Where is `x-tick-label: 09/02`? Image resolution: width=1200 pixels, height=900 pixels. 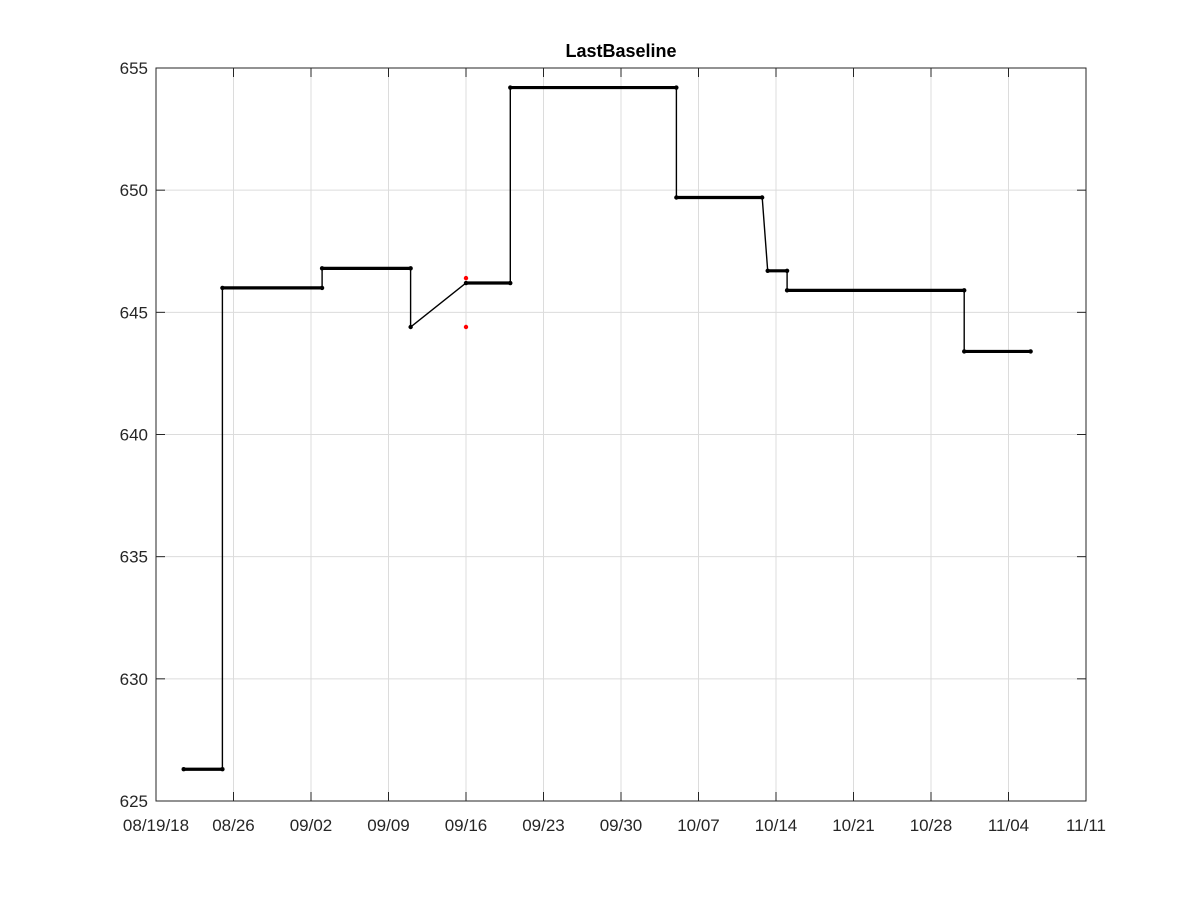 x-tick-label: 09/02 is located at coordinates (311, 825).